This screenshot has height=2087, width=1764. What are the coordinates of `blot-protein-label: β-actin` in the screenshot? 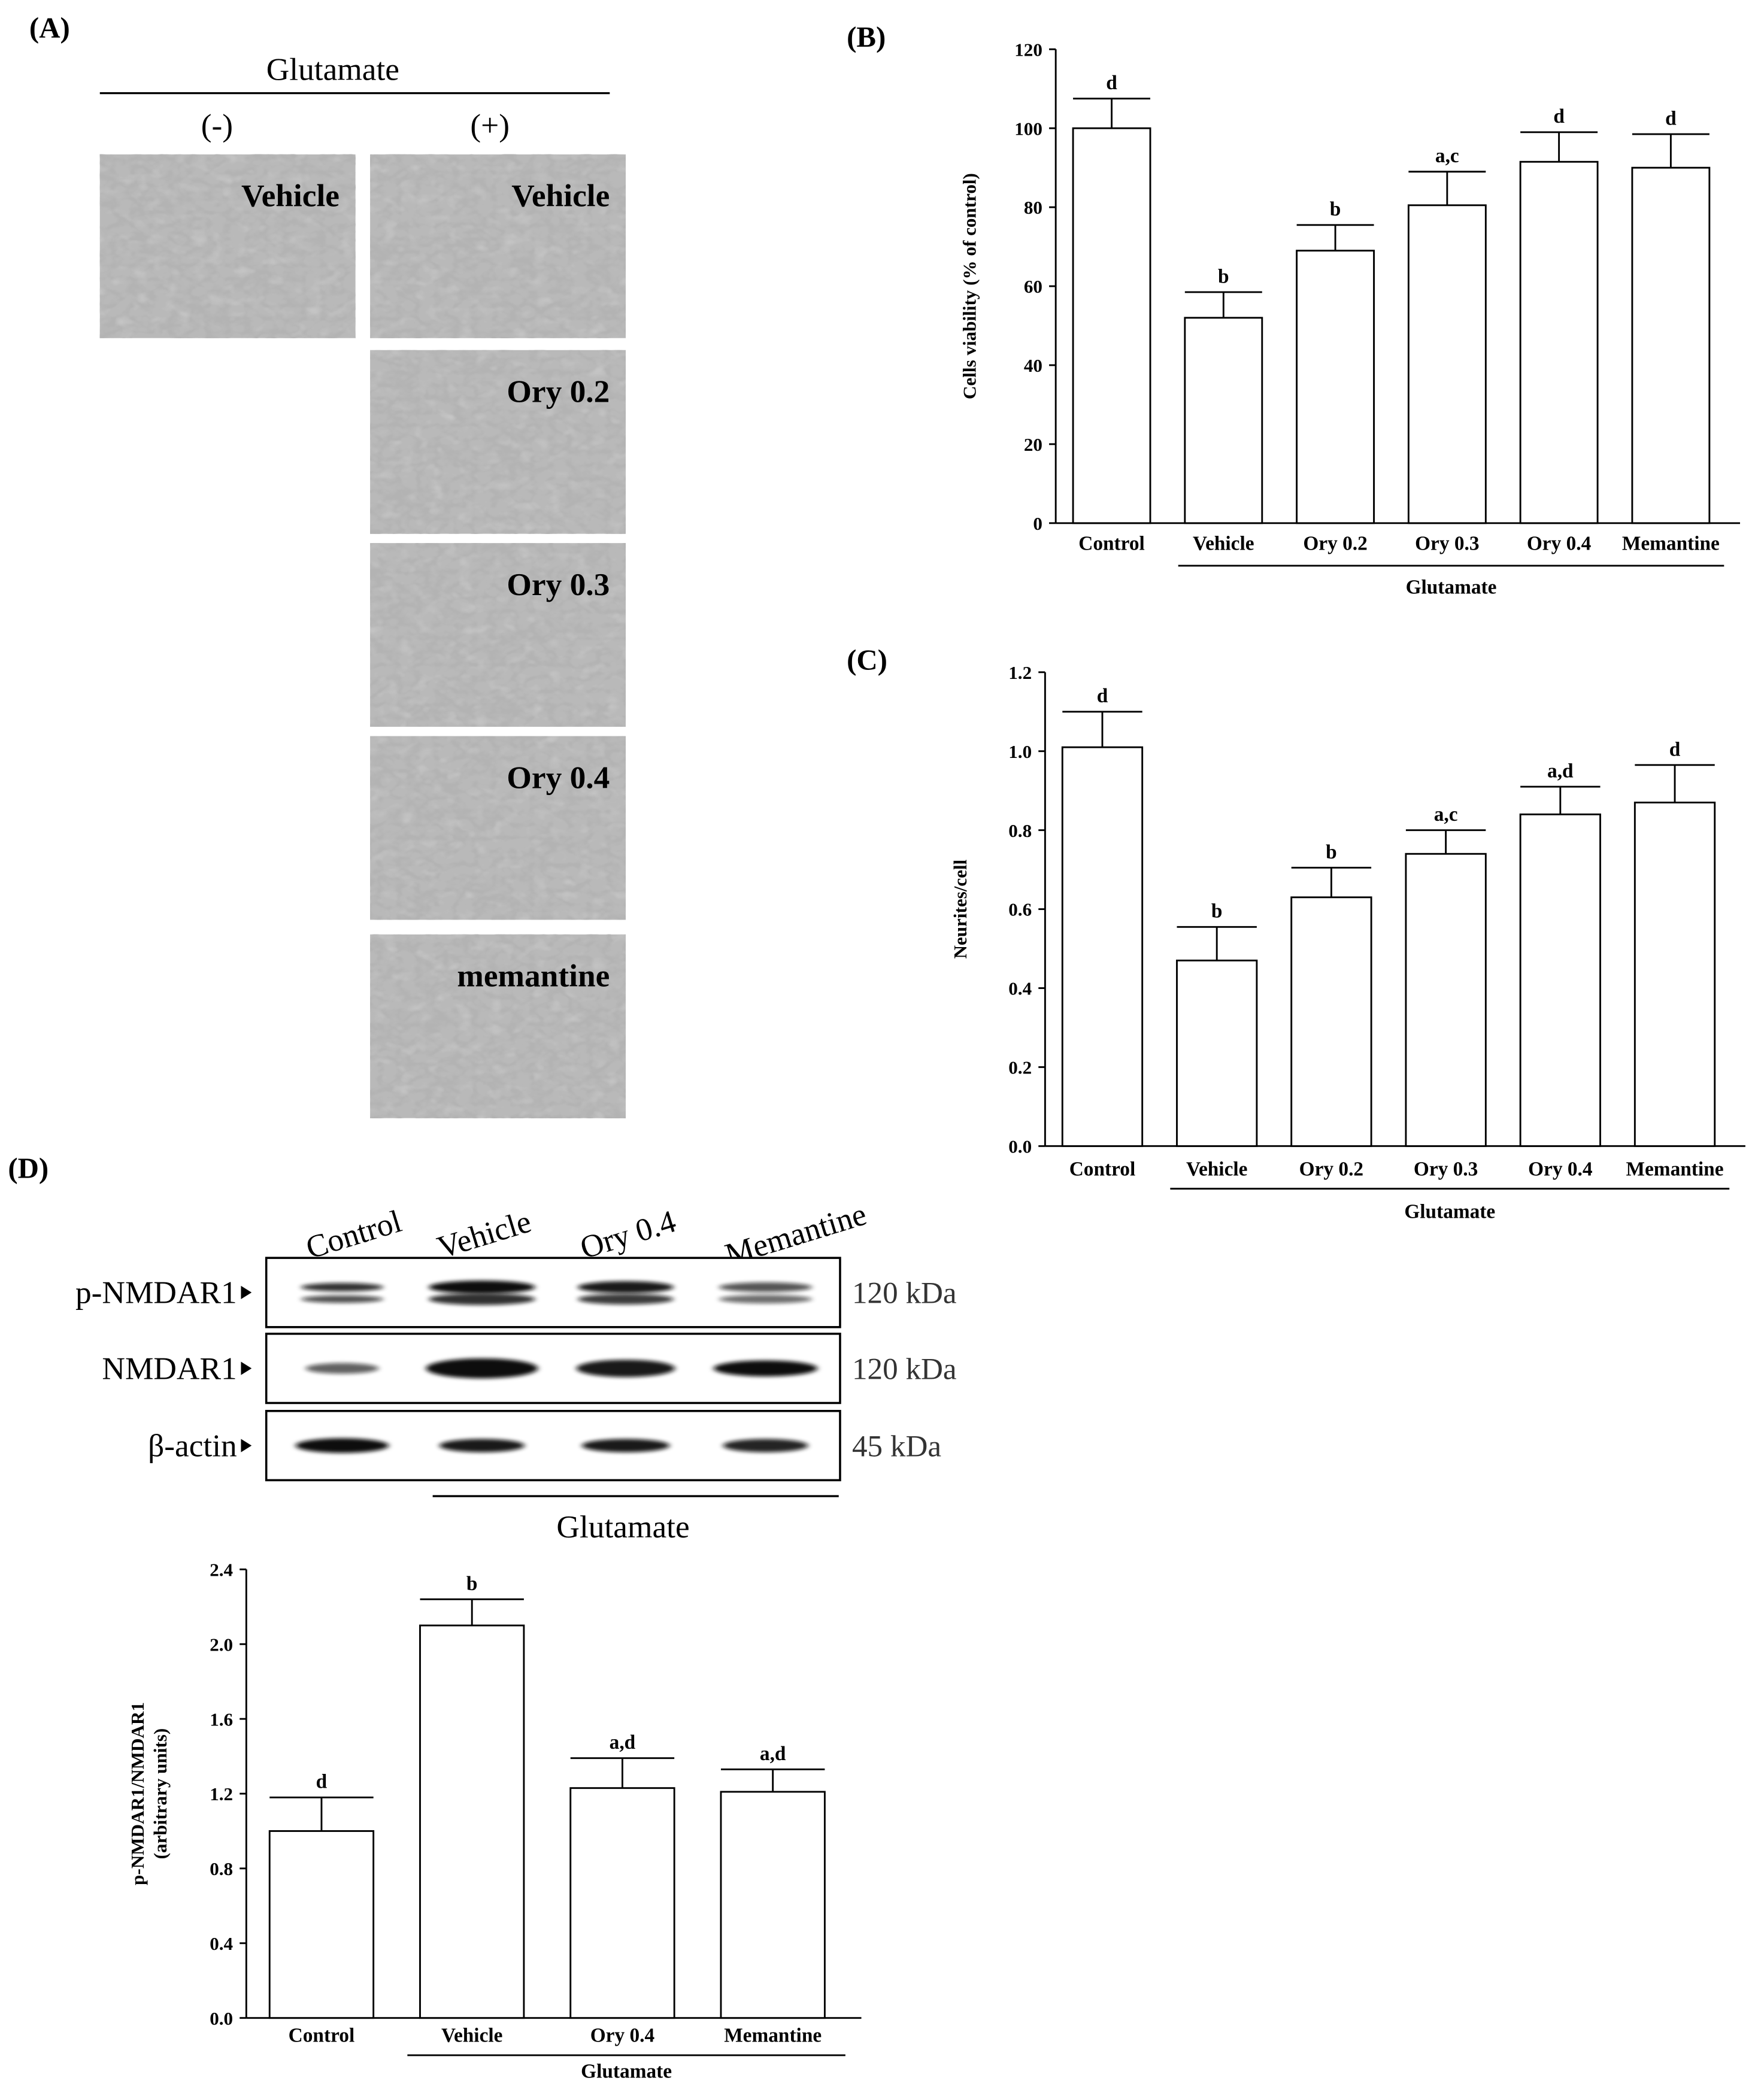 It's located at (192, 1445).